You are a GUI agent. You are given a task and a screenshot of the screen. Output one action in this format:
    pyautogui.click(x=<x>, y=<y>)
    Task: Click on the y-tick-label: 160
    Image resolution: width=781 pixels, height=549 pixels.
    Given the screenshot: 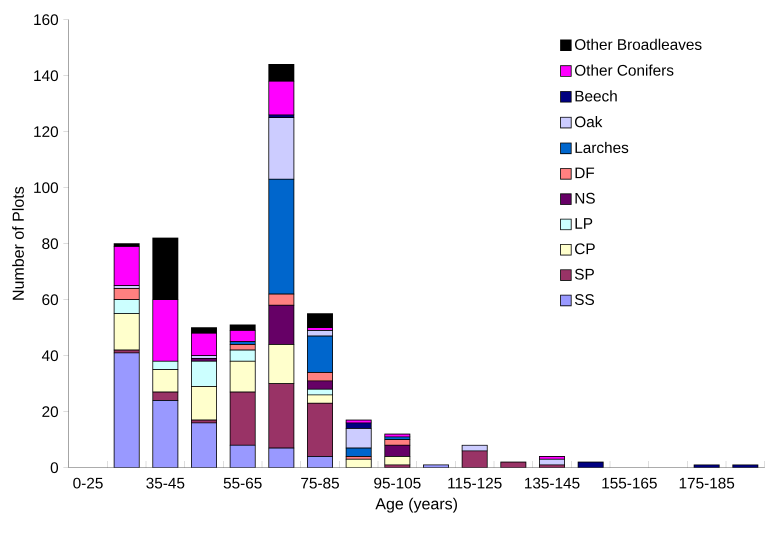 What is the action you would take?
    pyautogui.click(x=46, y=20)
    